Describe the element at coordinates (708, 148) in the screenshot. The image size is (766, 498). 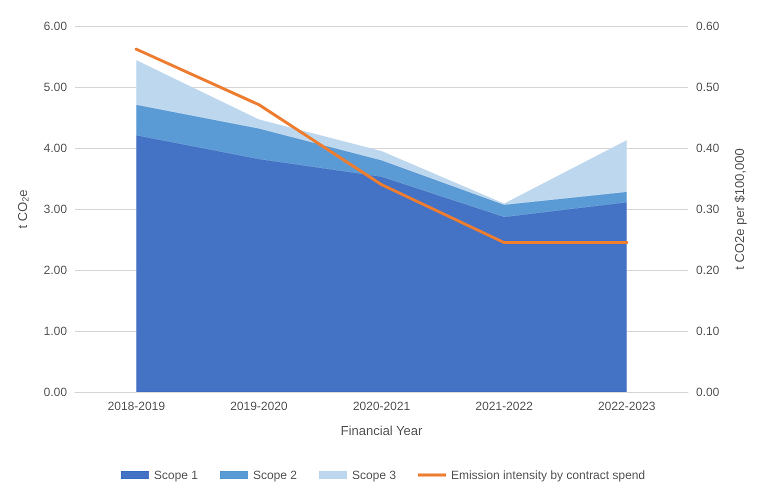
I see `y2-tick-label: 0.40` at that location.